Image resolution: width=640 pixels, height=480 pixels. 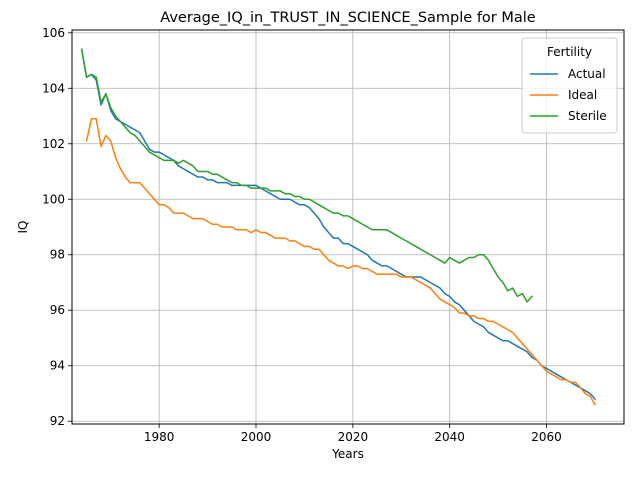 What do you see at coordinates (587, 116) in the screenshot?
I see `legend-label-sterile: Sterile` at bounding box center [587, 116].